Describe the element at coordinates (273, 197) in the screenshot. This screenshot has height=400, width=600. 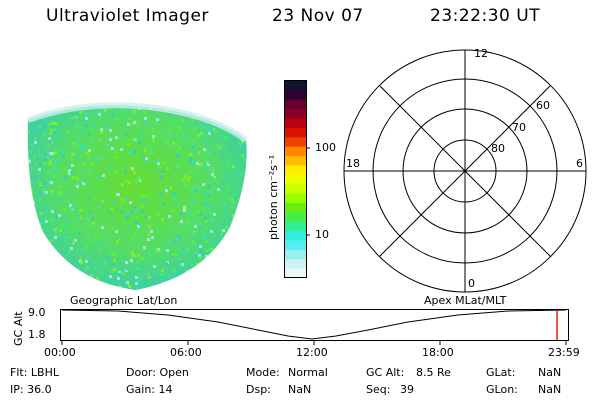
I see `colorbar-units-label: photon cm⁻²s⁻¹` at that location.